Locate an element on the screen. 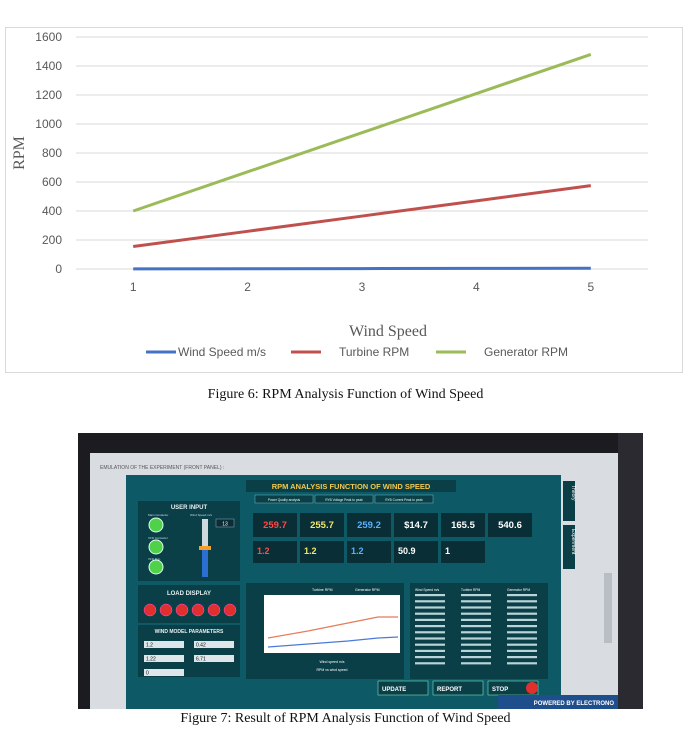  side-tab is located at coordinates (569, 547).